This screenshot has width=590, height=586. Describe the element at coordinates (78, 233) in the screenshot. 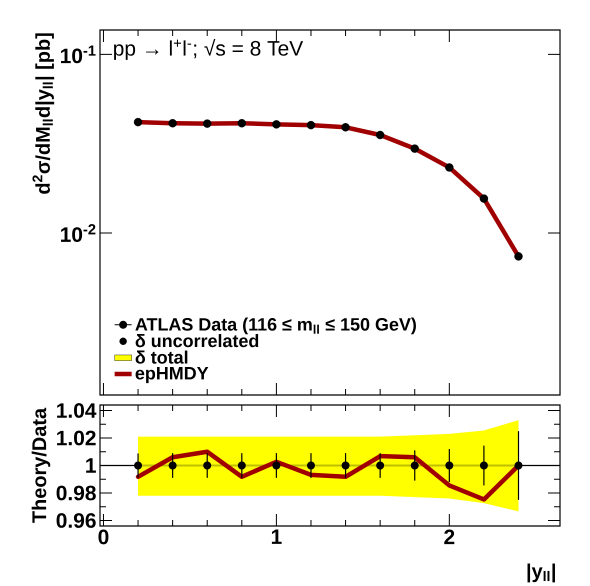

I see `y-tick-label: 10$^{-2}$` at that location.